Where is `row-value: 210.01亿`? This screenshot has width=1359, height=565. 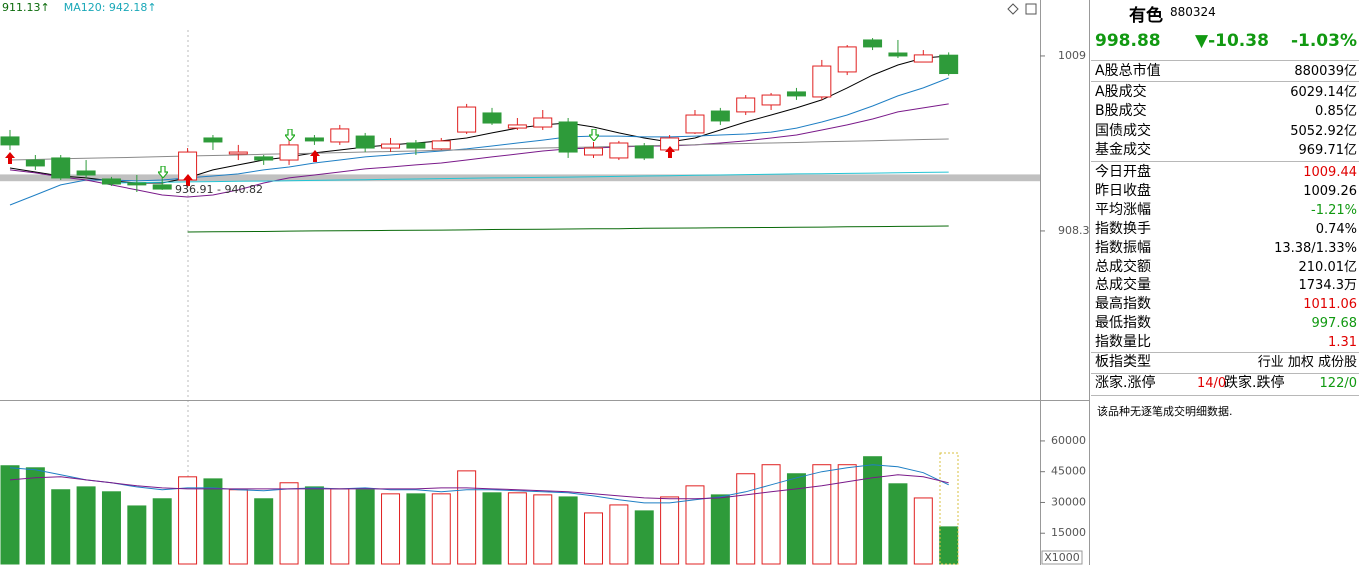
row-value: 210.01亿 is located at coordinates (1328, 267).